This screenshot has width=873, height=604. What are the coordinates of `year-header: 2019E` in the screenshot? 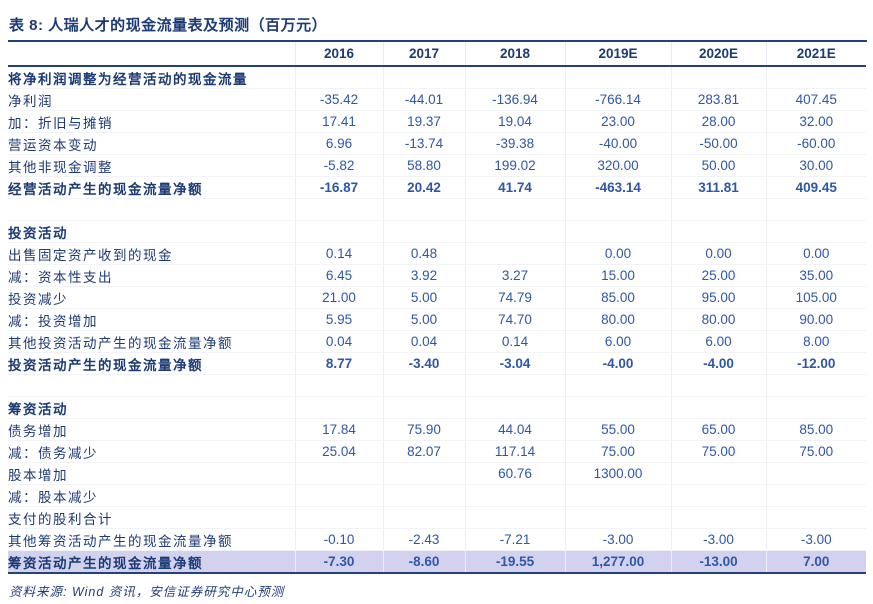 It's located at (618, 54).